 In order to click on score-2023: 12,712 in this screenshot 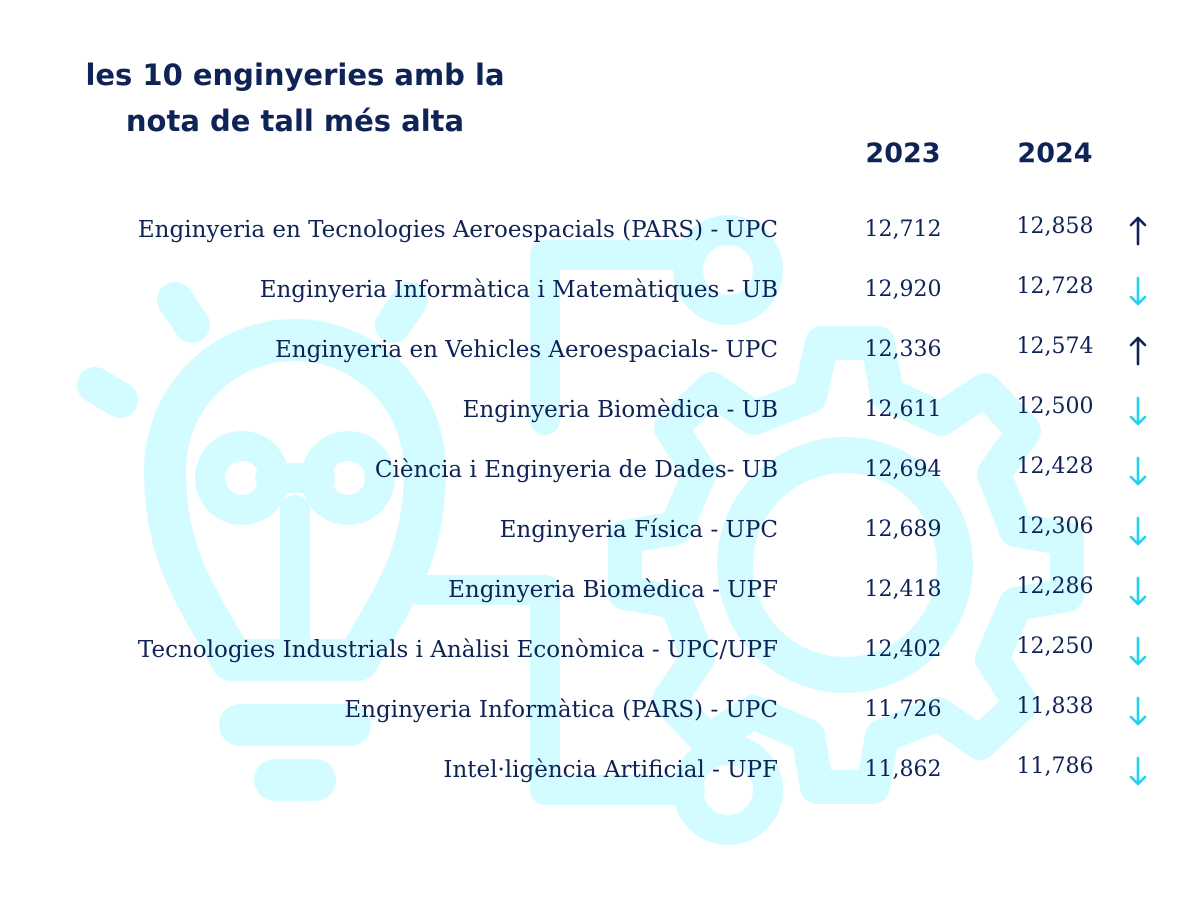, I will do `click(903, 229)`.